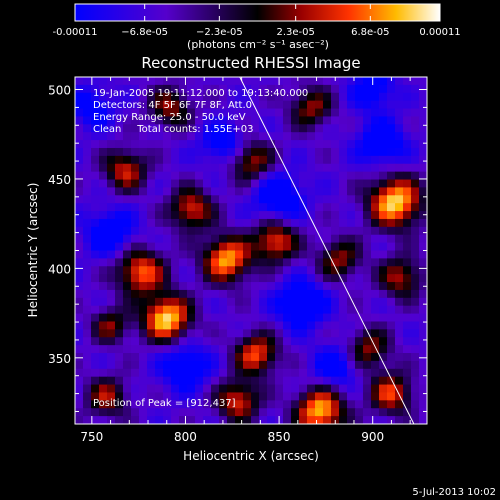 The height and width of the screenshot is (500, 500). What do you see at coordinates (185, 437) in the screenshot?
I see `x-tick-label: 800` at bounding box center [185, 437].